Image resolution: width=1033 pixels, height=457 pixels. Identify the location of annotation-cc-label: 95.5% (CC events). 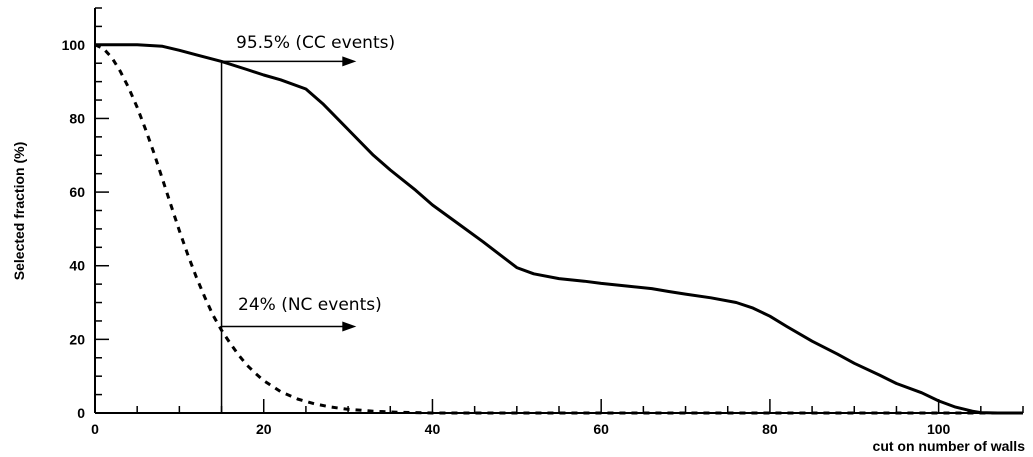
(315, 43).